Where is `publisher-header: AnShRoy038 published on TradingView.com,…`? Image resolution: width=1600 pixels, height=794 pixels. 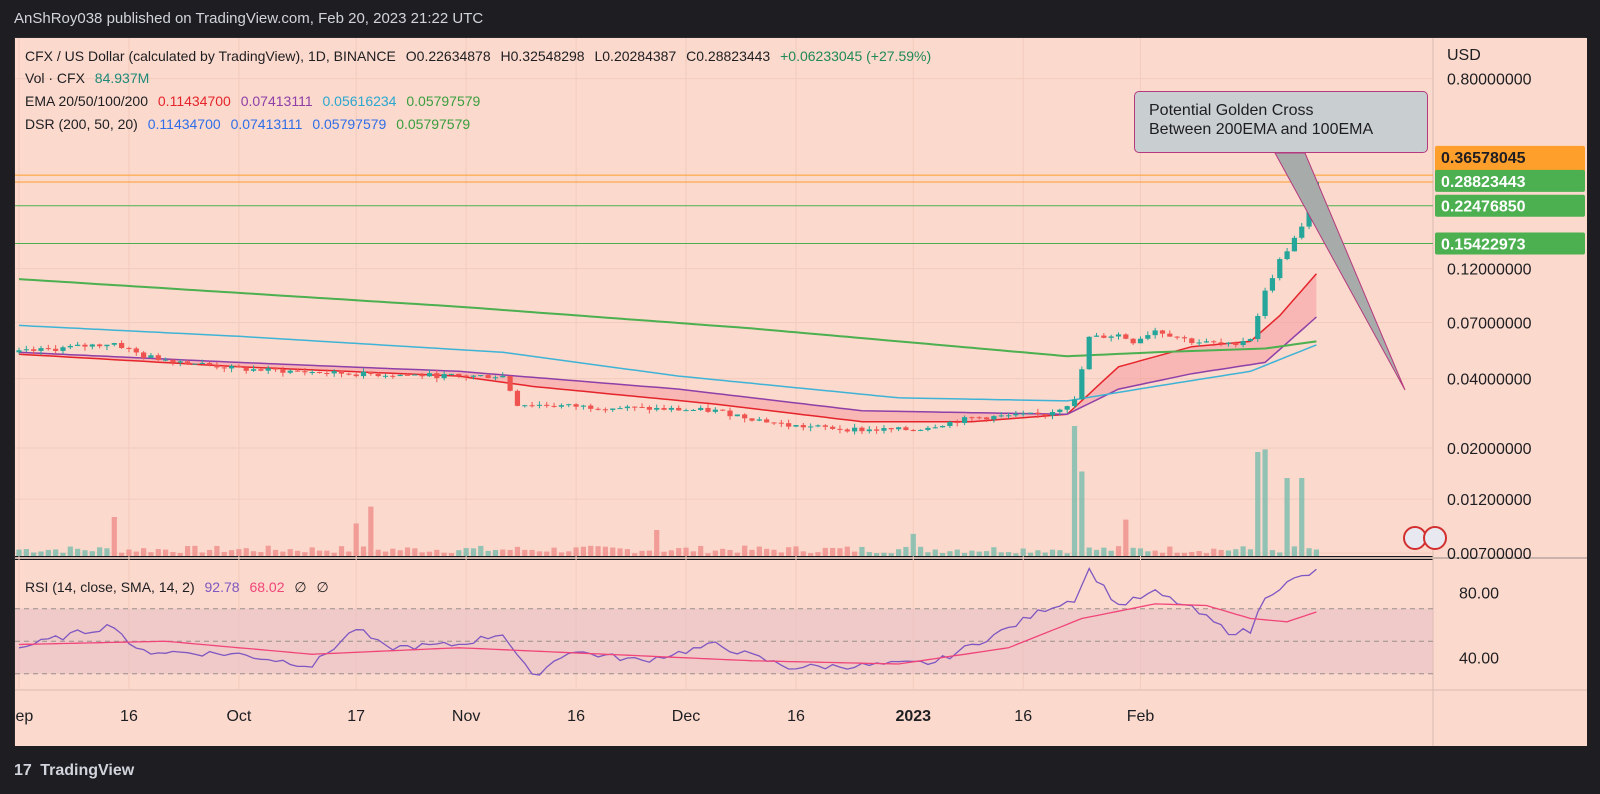 publisher-header: AnShRoy038 published on TradingView.com,… is located at coordinates (249, 18).